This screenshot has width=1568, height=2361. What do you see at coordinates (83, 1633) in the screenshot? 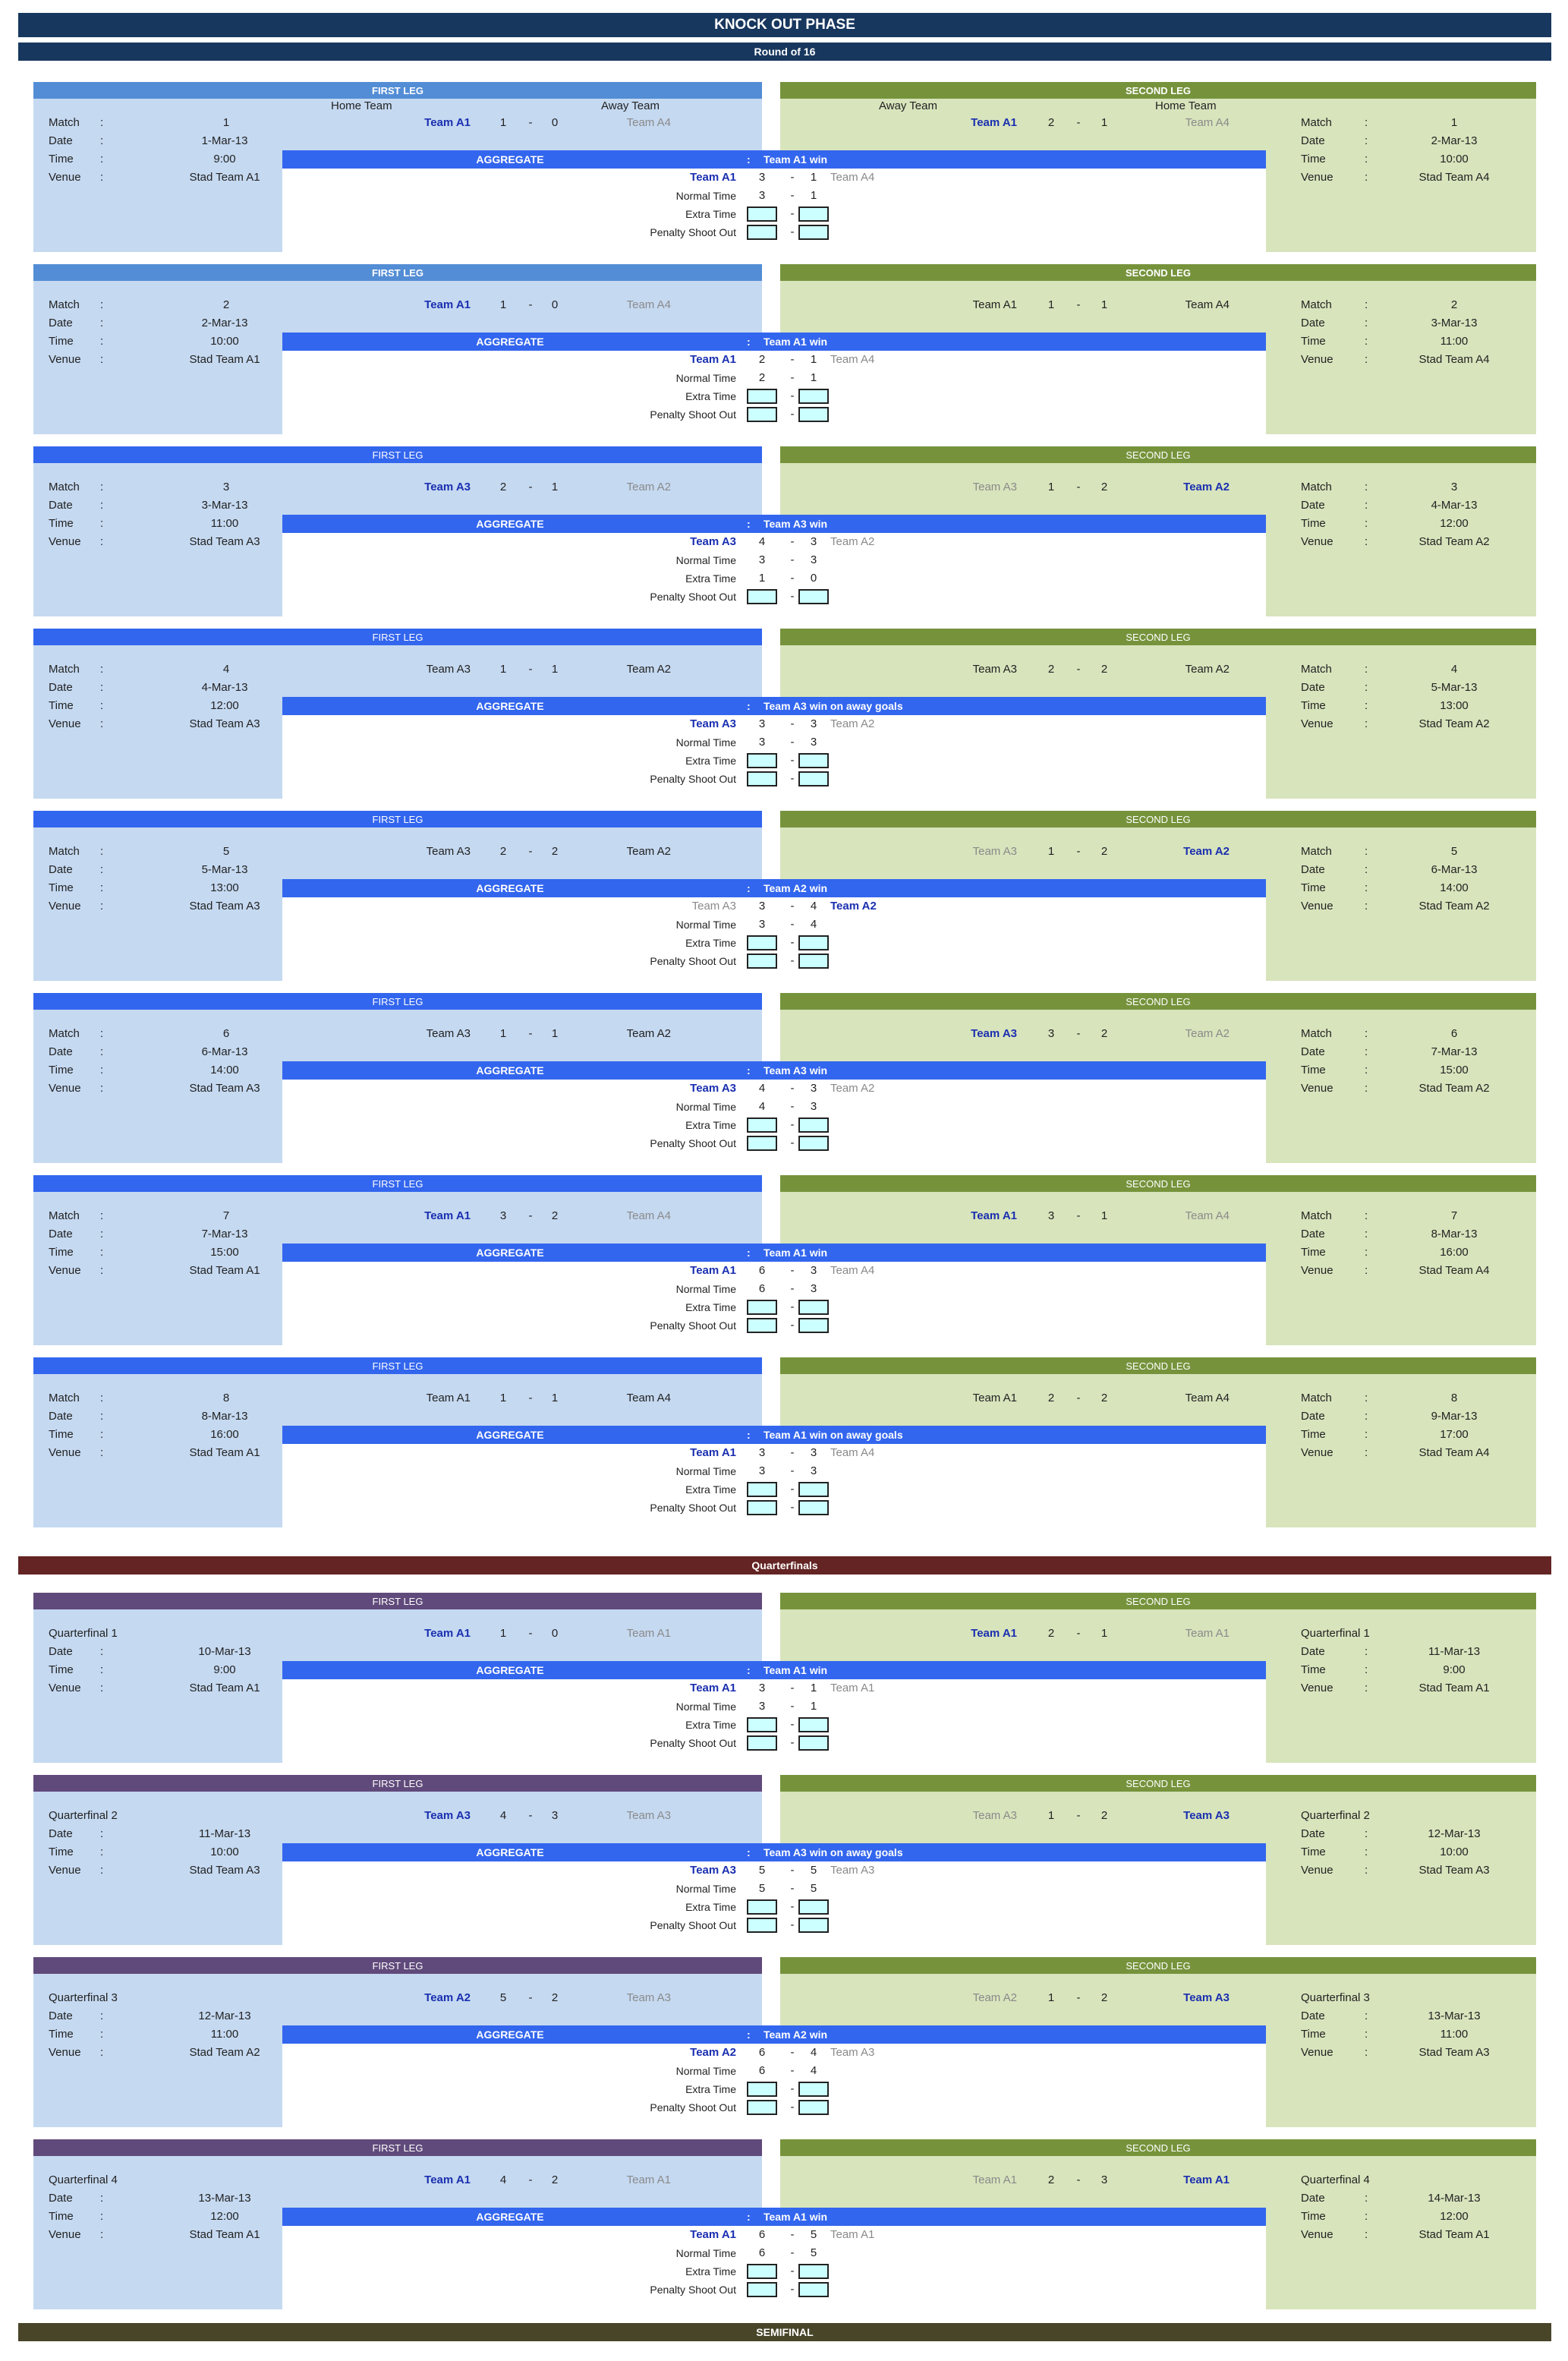
I see `first-leg-match-label: Quarterfinal 1` at bounding box center [83, 1633].